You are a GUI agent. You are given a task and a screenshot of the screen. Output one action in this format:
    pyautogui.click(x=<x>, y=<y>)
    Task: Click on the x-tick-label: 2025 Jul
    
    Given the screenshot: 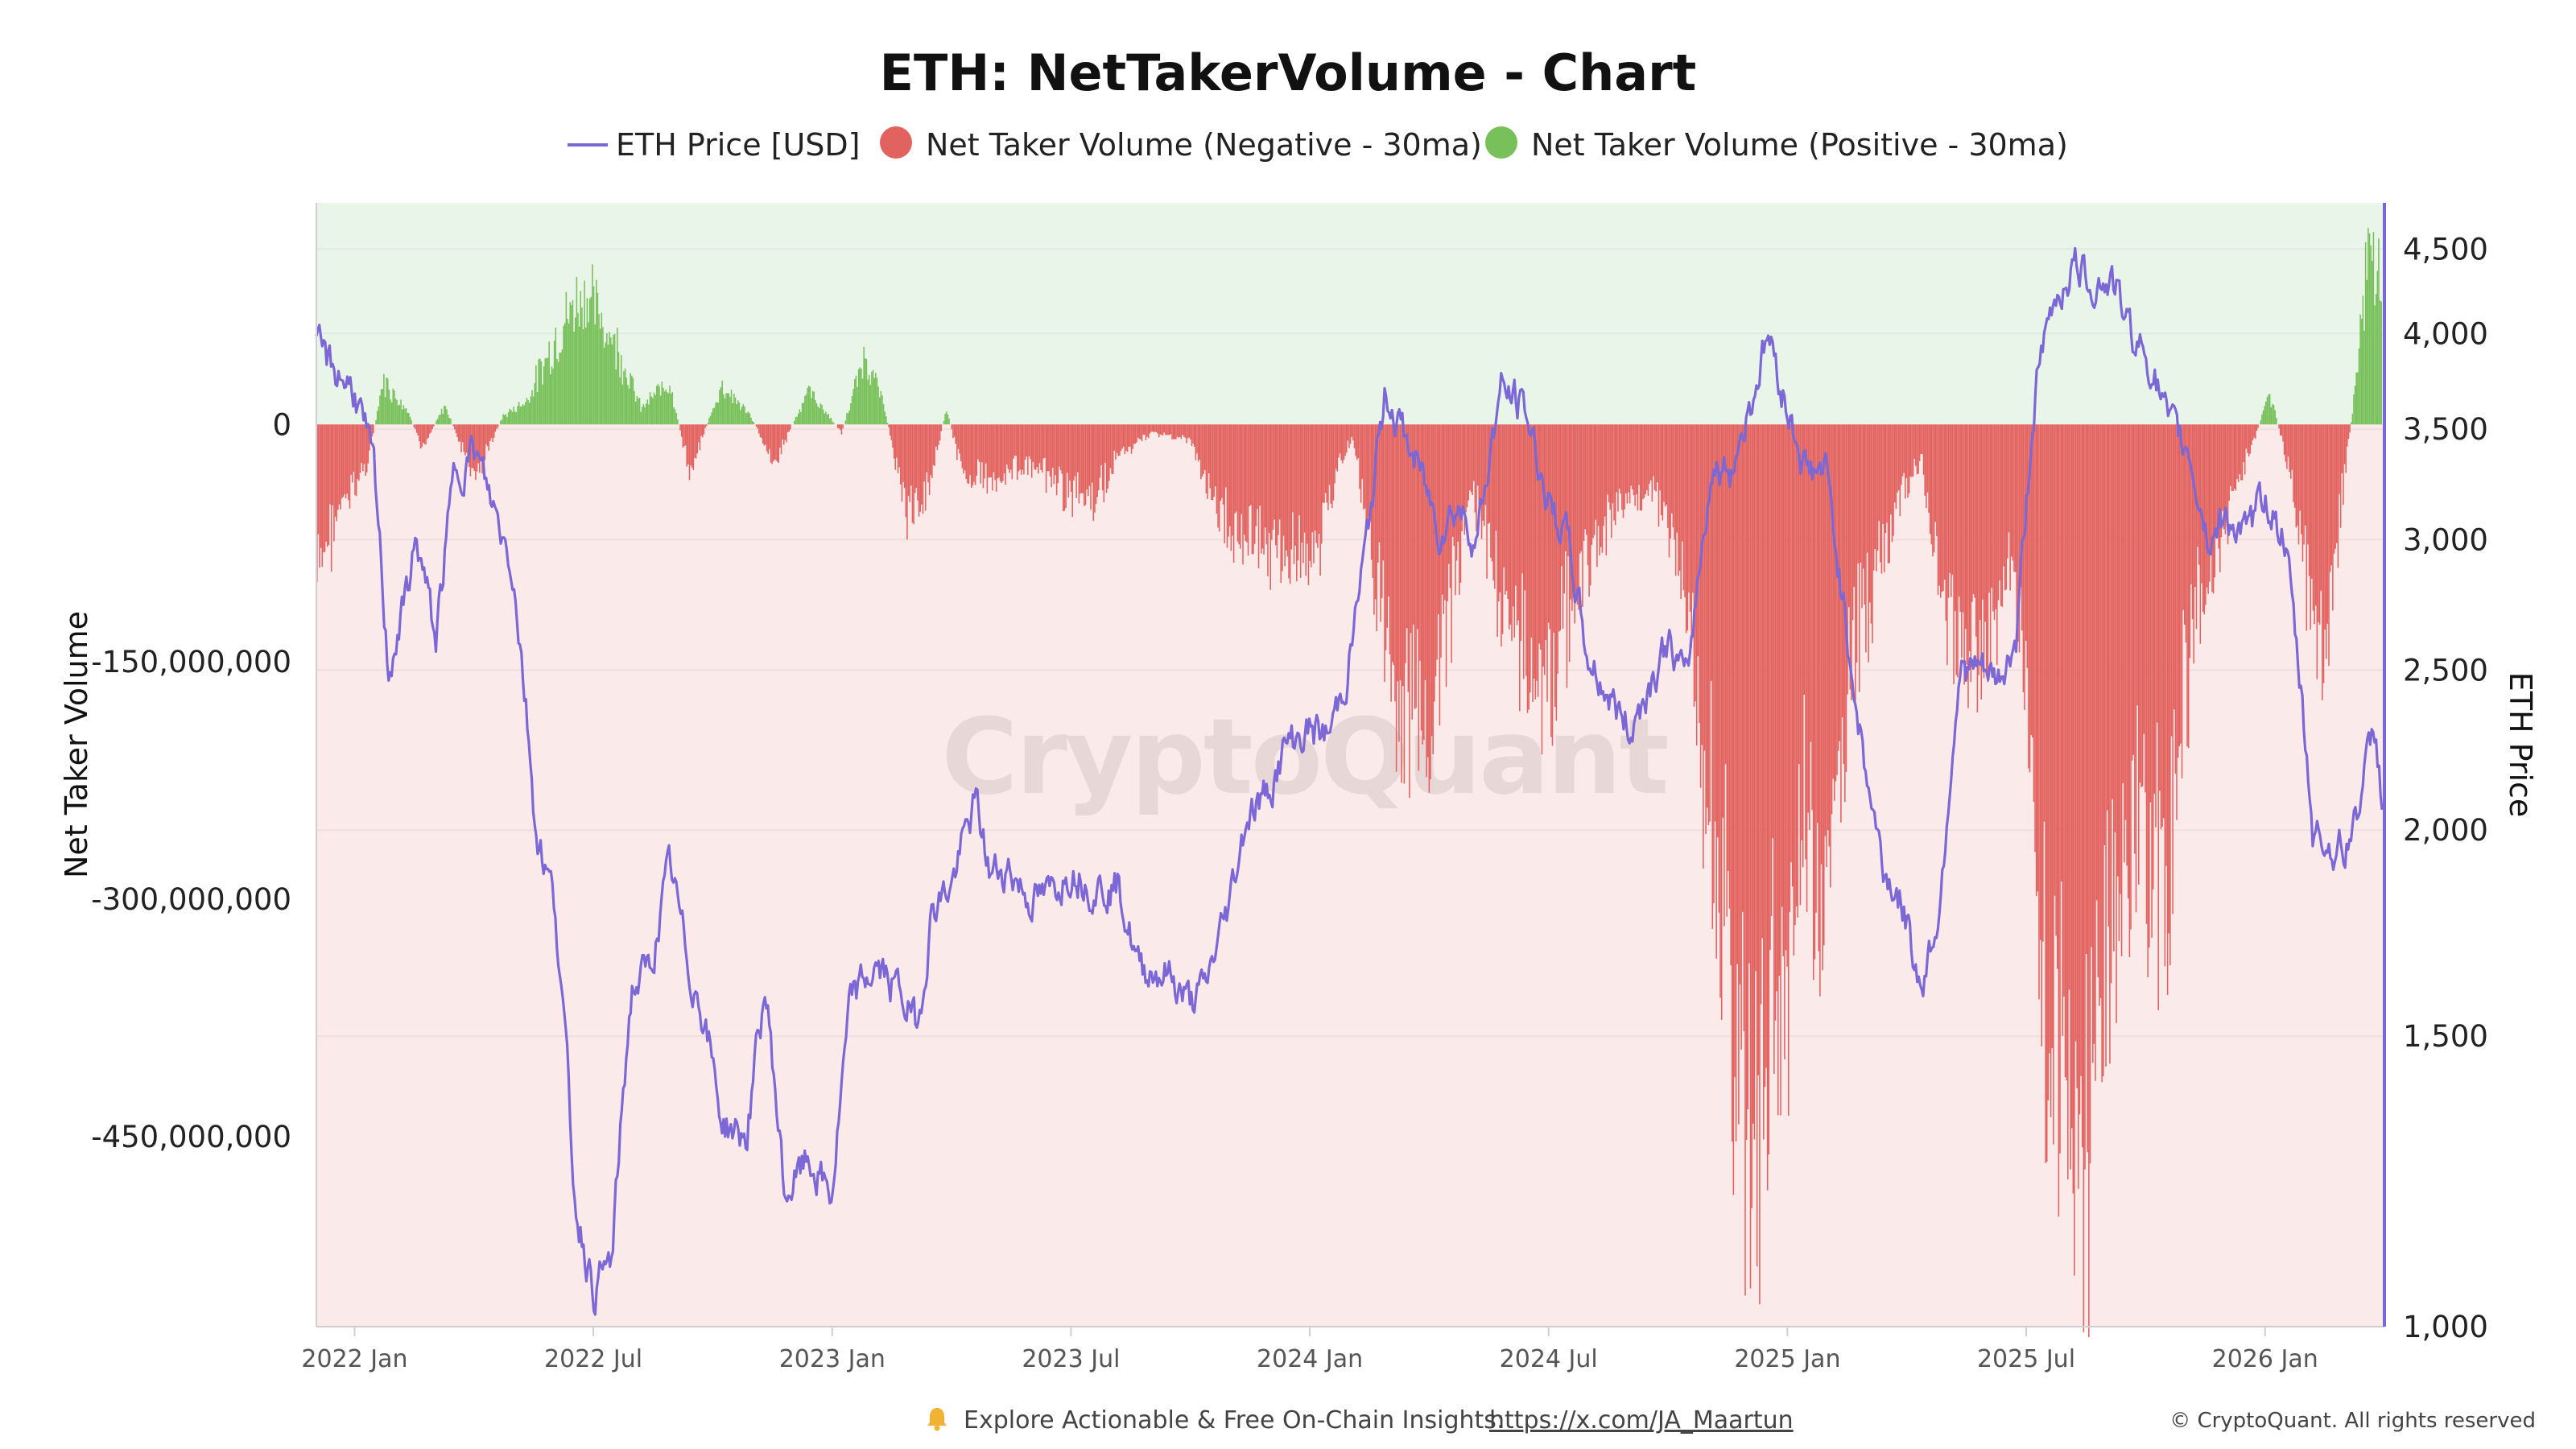 What is the action you would take?
    pyautogui.click(x=2026, y=1359)
    